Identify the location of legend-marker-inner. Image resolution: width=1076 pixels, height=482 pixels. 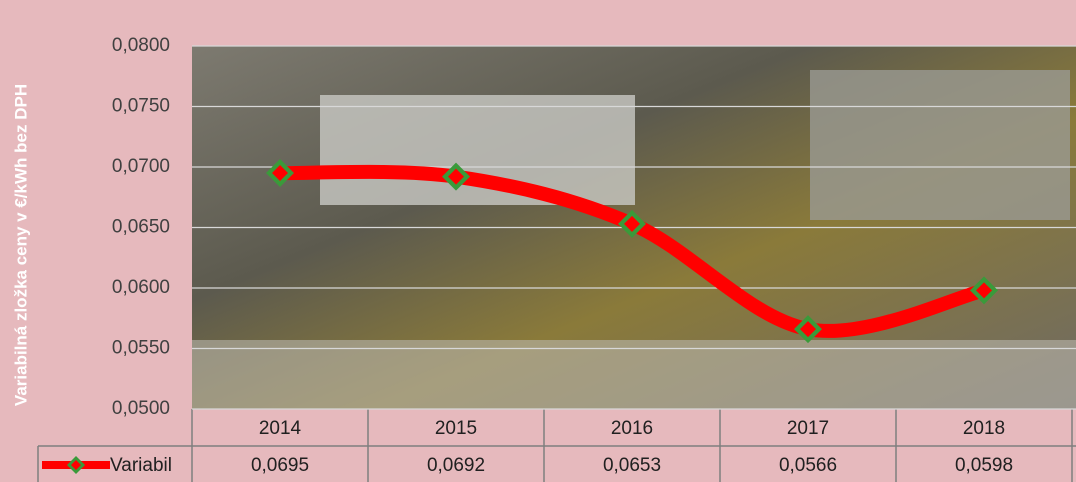
(76, 465).